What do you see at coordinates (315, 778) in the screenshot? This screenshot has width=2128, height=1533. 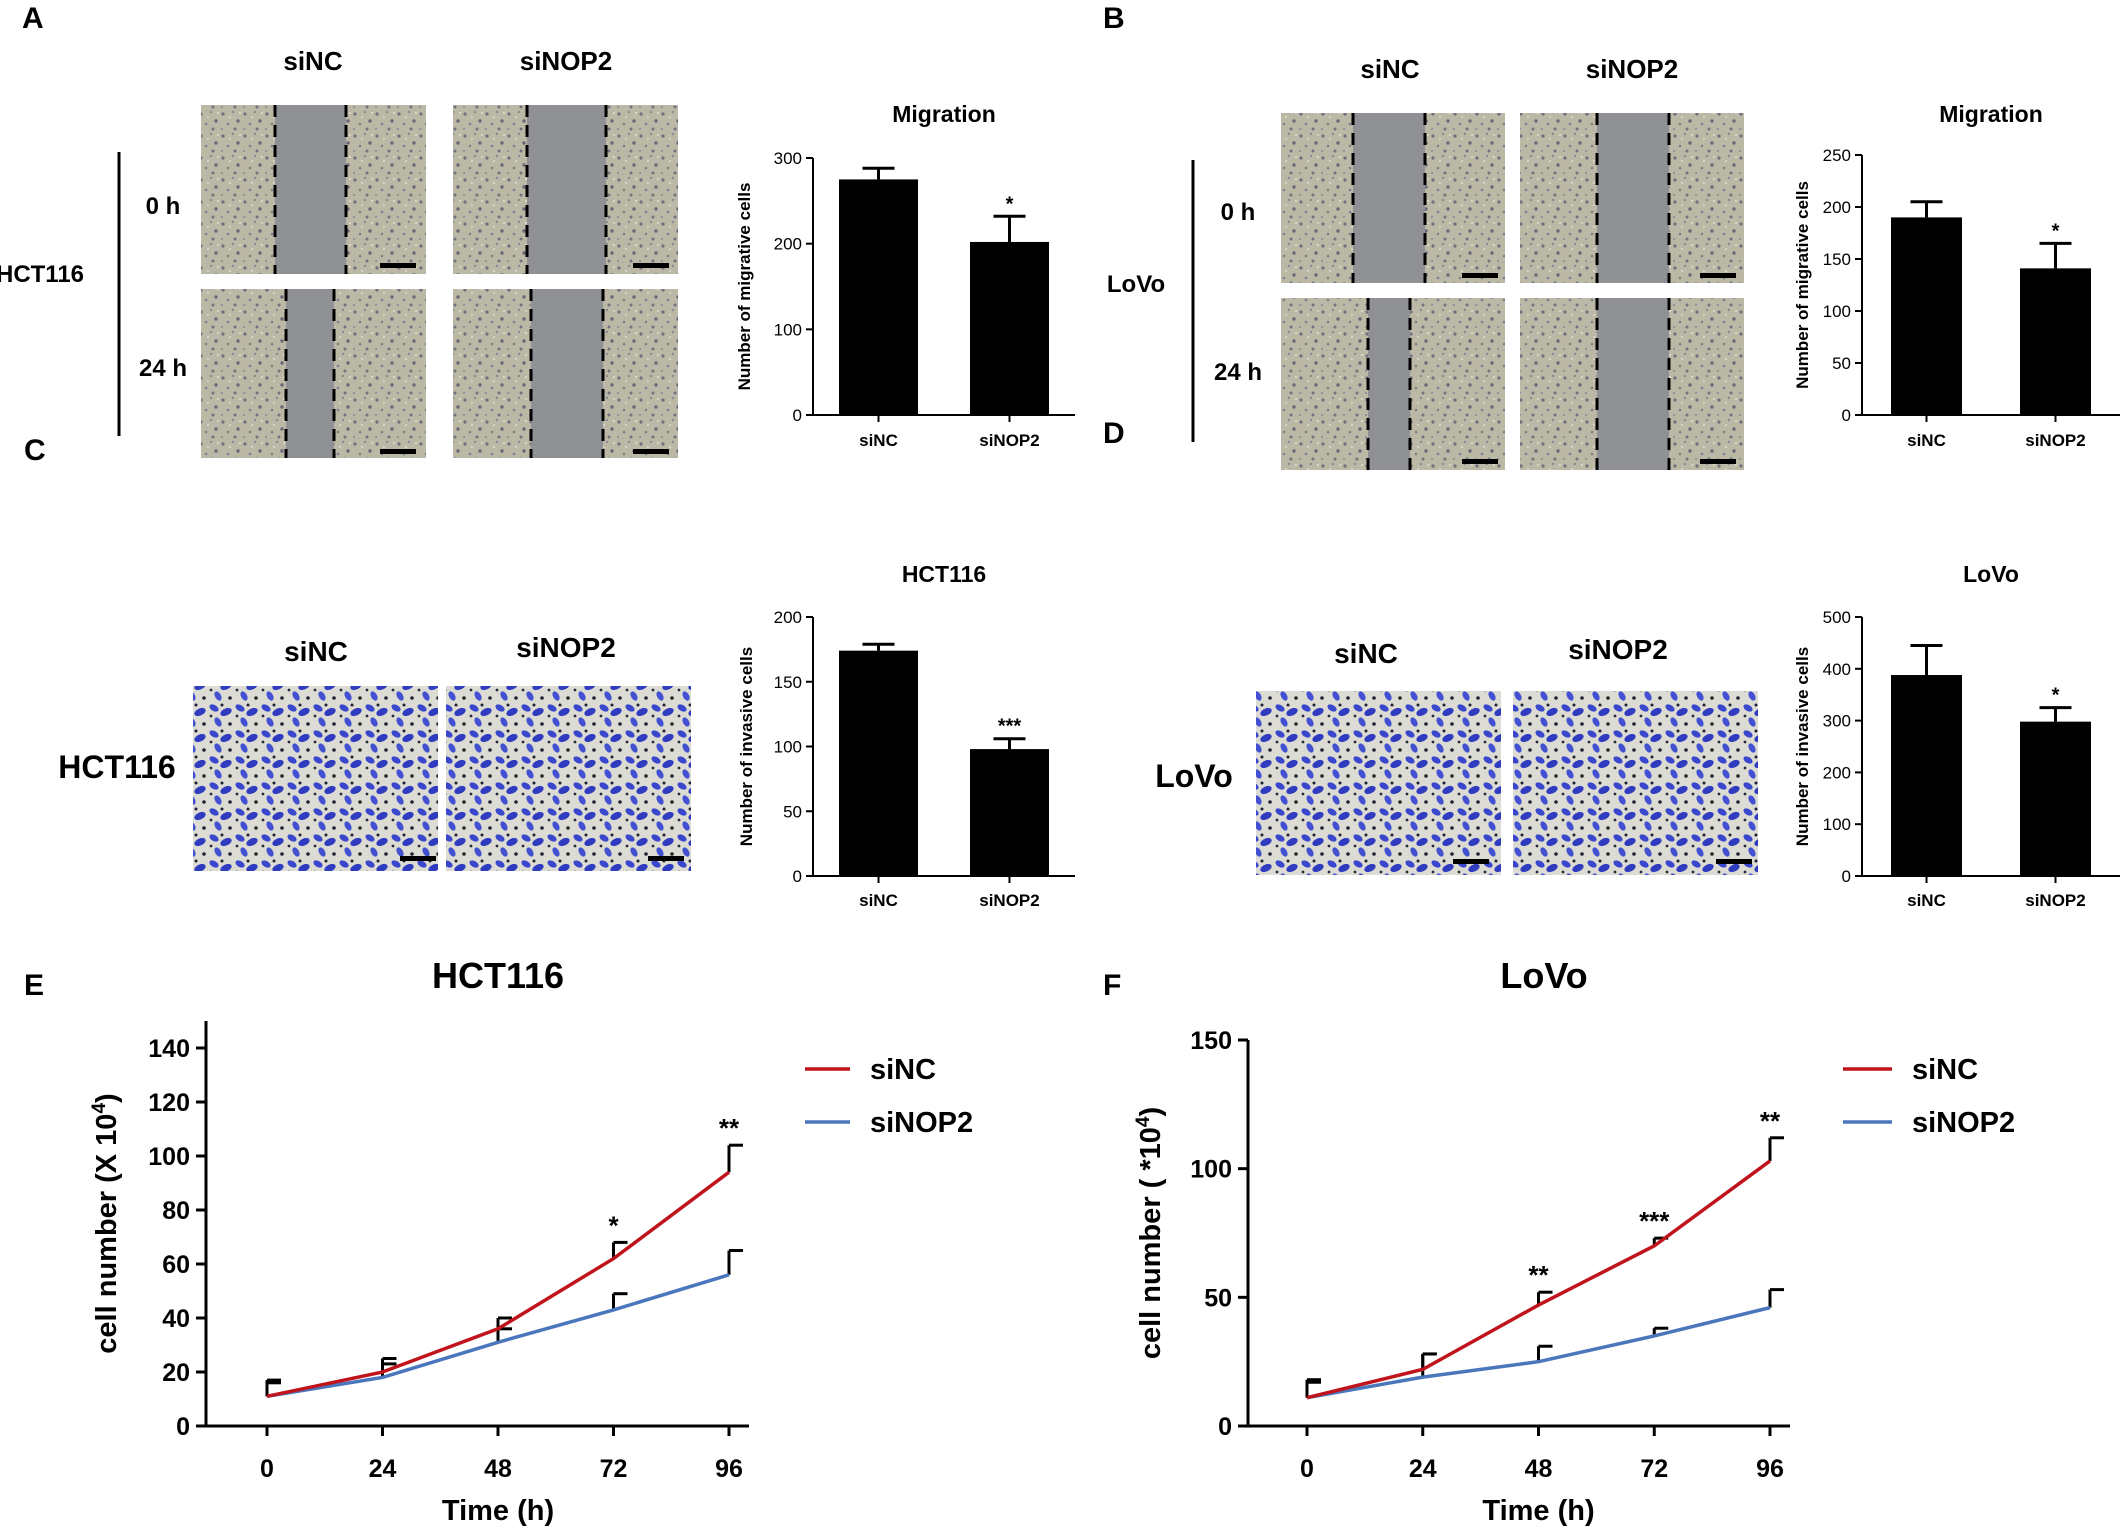 I see `invasion-image-c-sinc` at bounding box center [315, 778].